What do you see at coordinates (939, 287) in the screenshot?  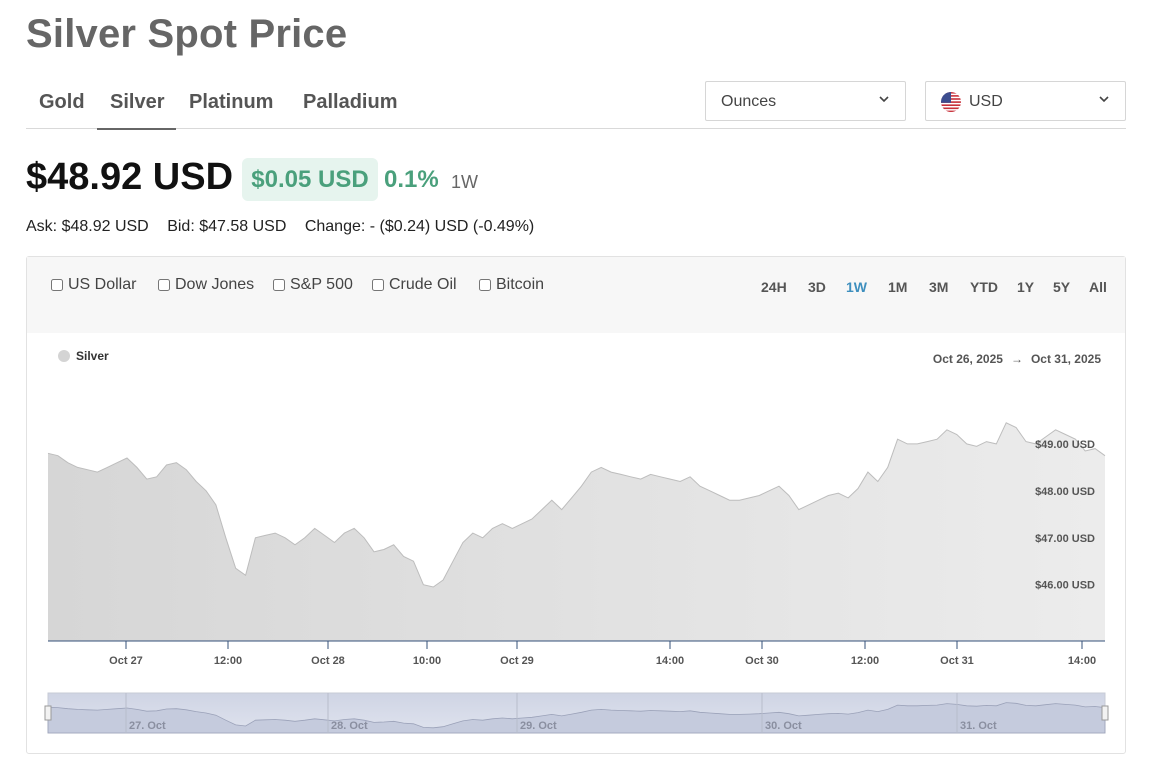 I see `range-3m: 3M` at bounding box center [939, 287].